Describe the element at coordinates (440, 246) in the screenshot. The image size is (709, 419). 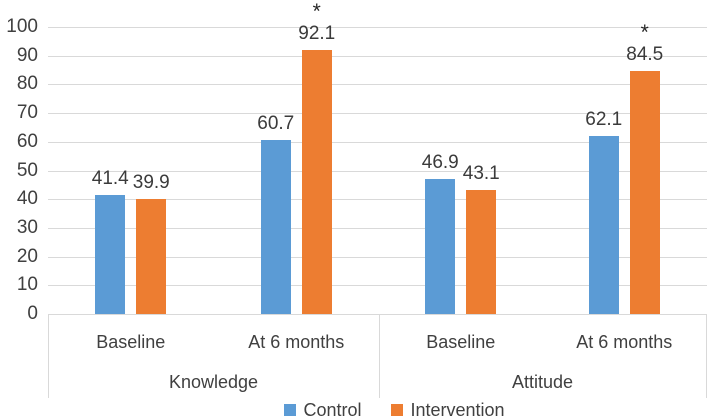
I see `bar-control-attitude-baseline` at that location.